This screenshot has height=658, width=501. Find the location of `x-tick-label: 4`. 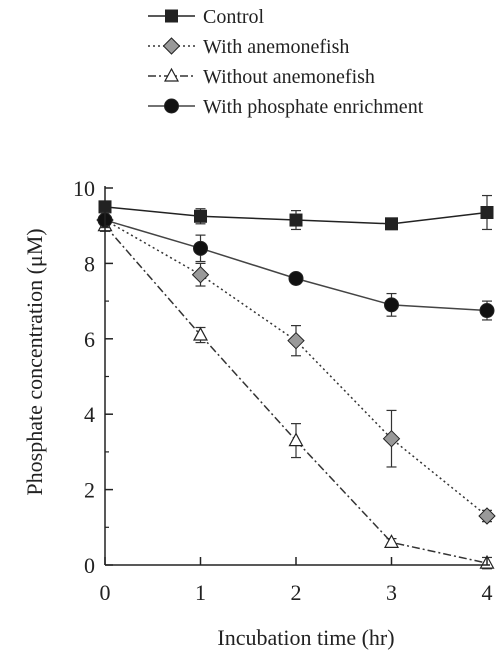

x-tick-label: 4 is located at coordinates (487, 592).